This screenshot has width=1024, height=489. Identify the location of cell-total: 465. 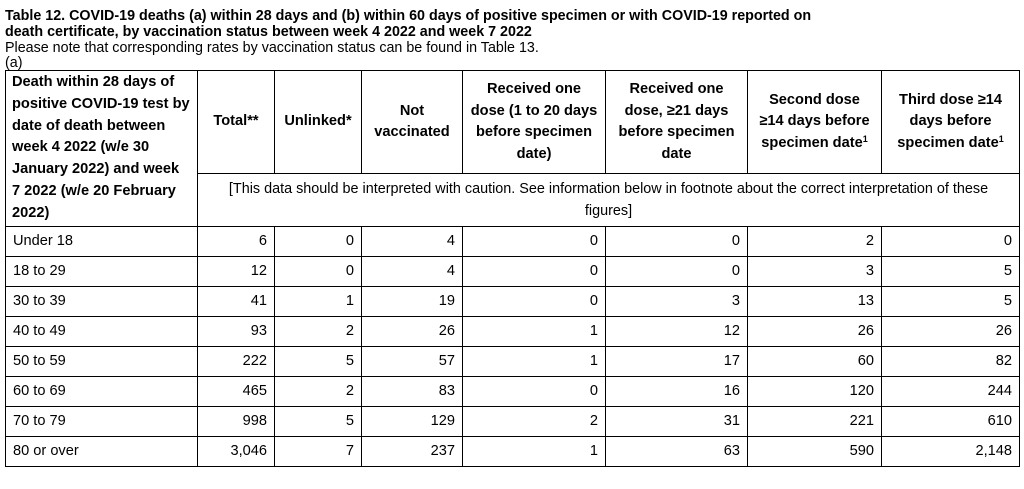
(236, 391).